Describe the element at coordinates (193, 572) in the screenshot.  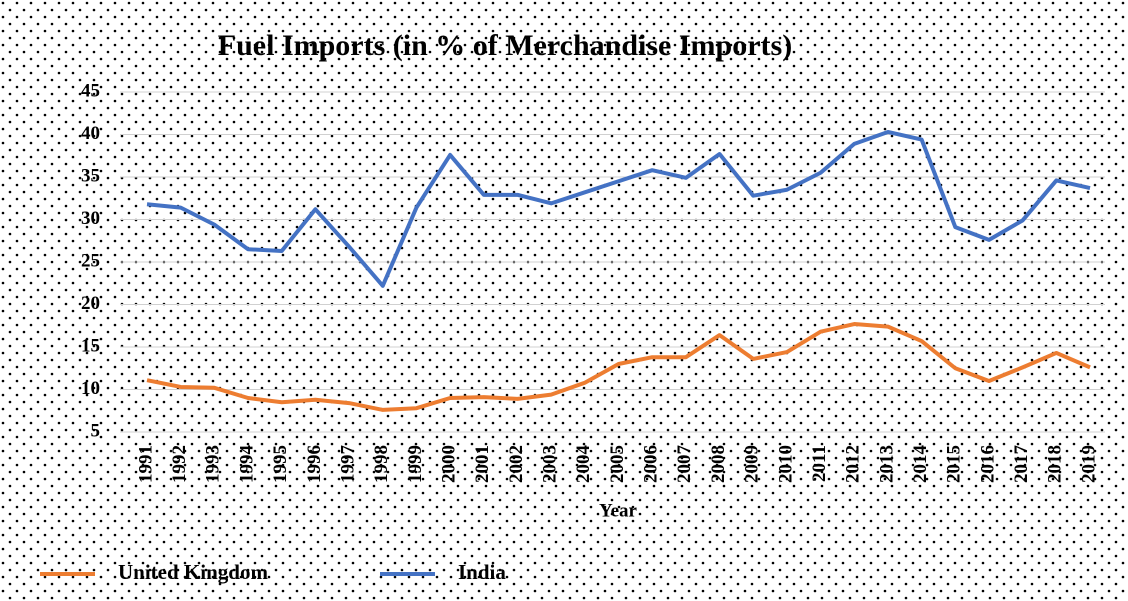
I see `legend-label: United Kingdom` at that location.